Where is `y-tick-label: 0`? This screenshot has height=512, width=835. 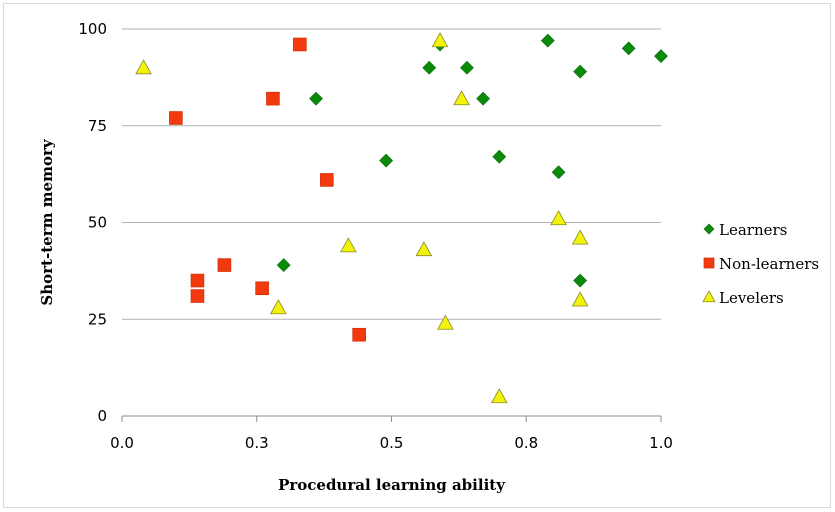
y-tick-label: 0 is located at coordinates (102, 416).